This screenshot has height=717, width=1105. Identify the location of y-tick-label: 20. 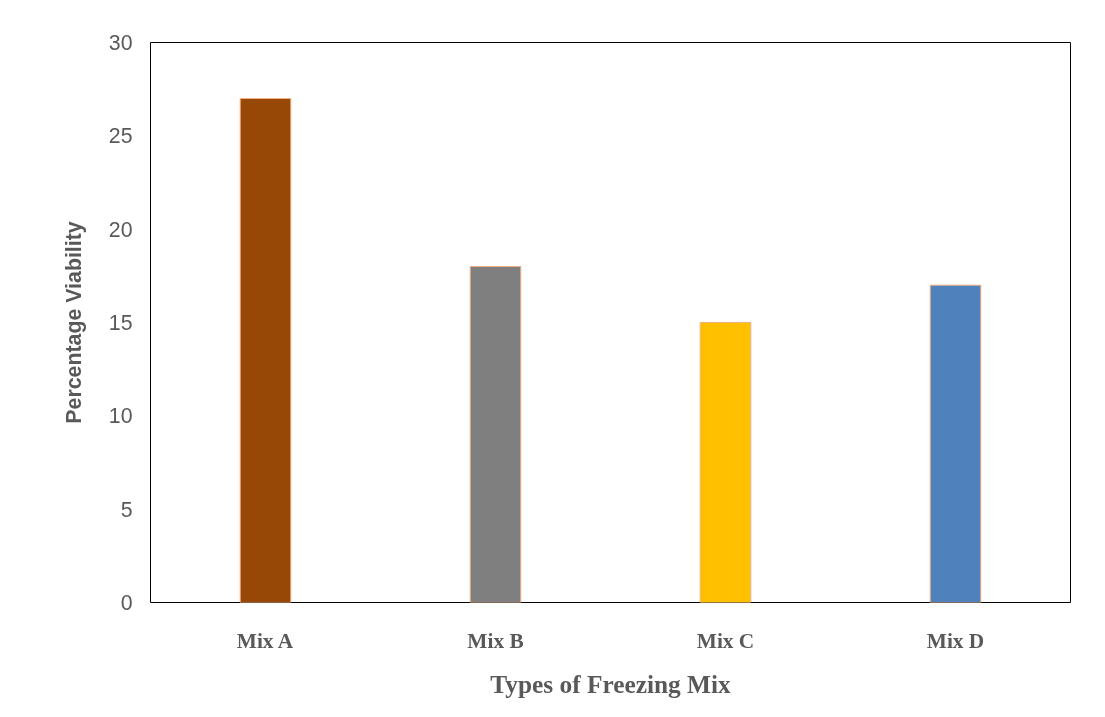
(120, 229).